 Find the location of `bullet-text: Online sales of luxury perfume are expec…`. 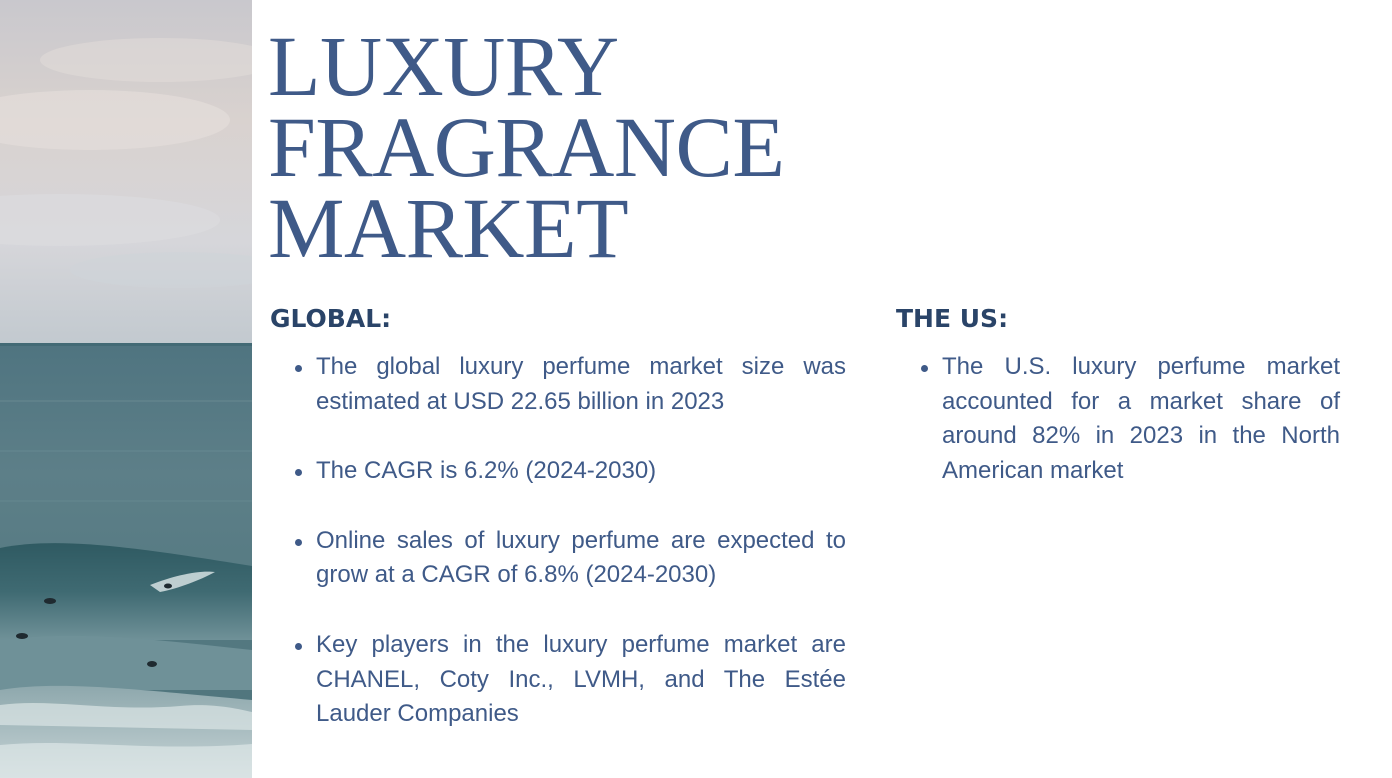

bullet-text: Online sales of luxury perfume are expec… is located at coordinates (581, 557).